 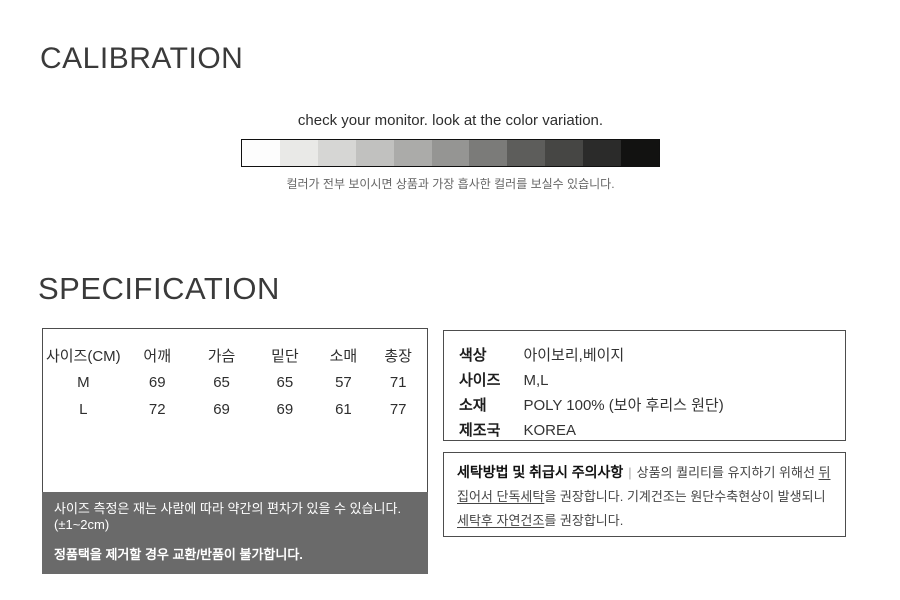 What do you see at coordinates (157, 409) in the screenshot?
I see `size-cell: 72` at bounding box center [157, 409].